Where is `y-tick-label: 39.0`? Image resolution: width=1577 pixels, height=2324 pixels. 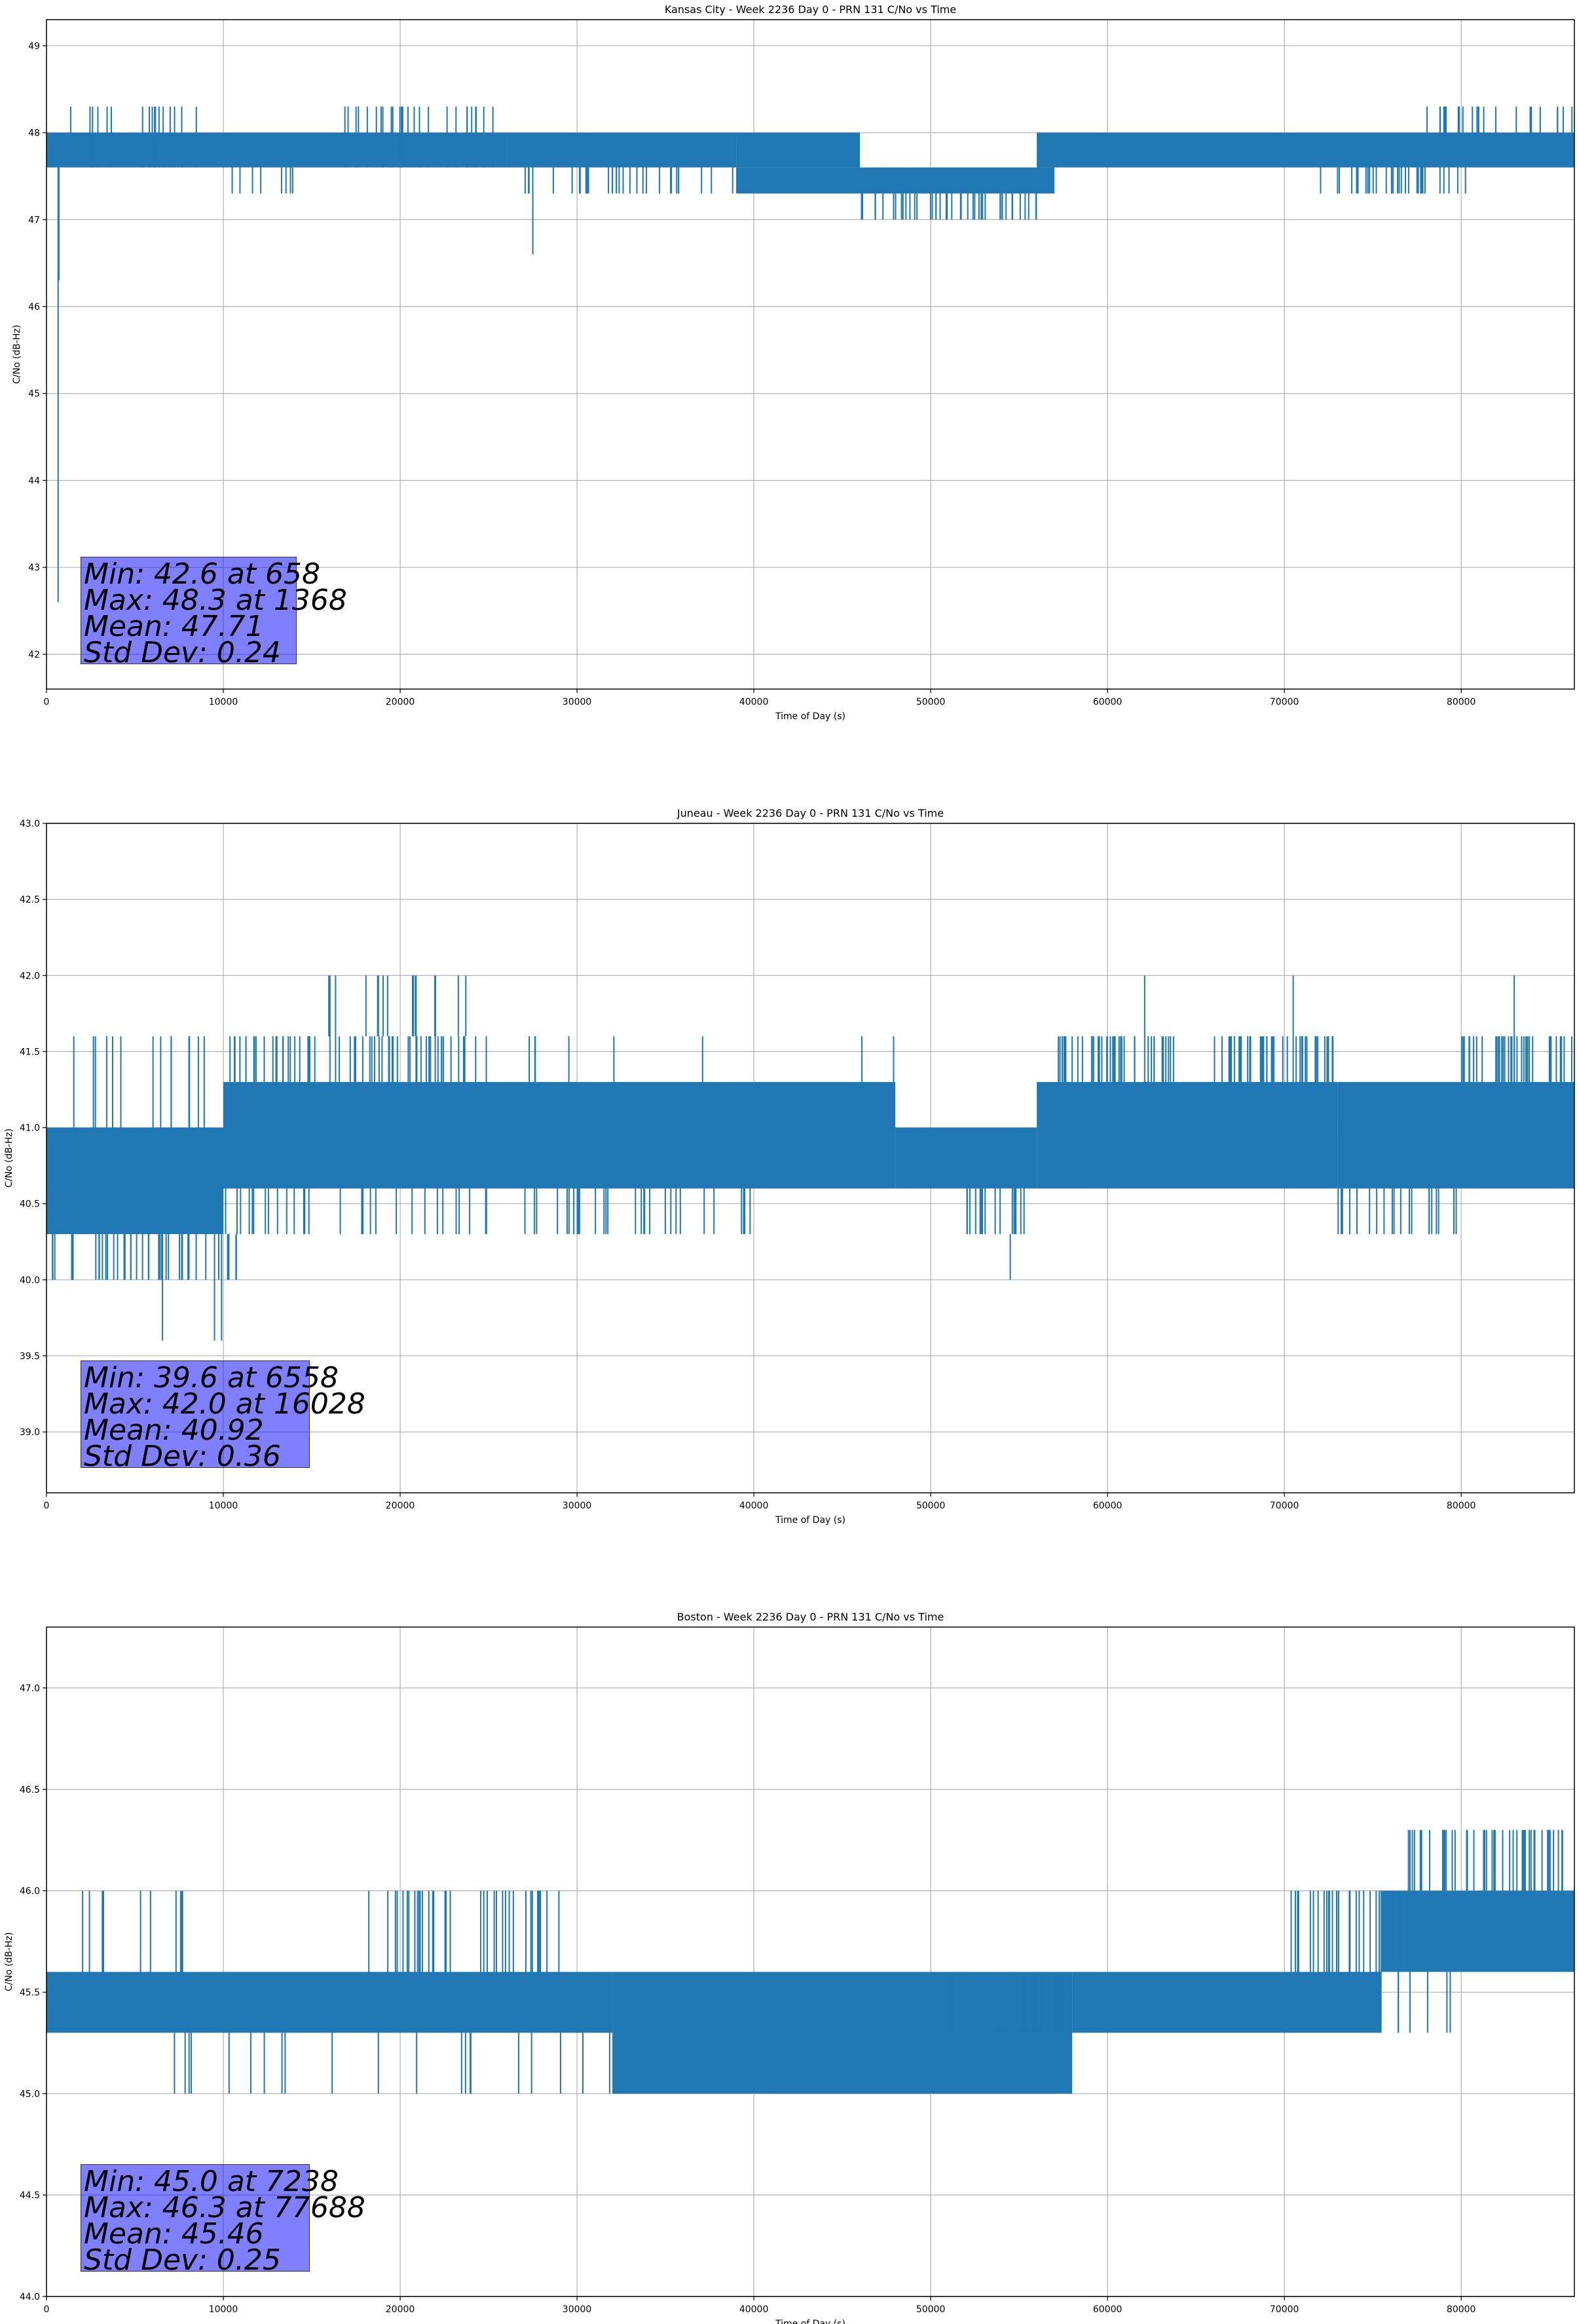 y-tick-label: 39.0 is located at coordinates (30, 1432).